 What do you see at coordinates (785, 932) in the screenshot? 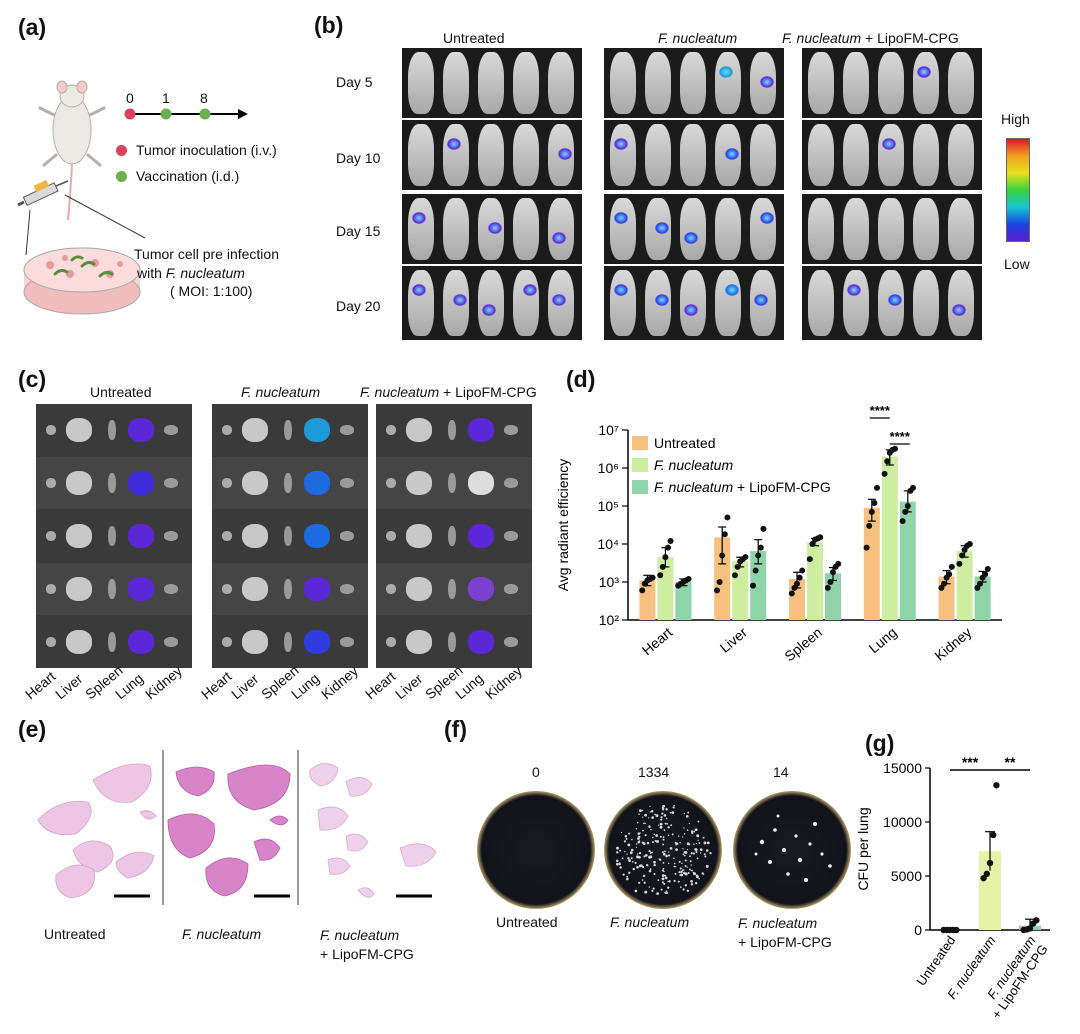
I see `f-caption-fn-lipo: F. nucleatum + LipoFM-CPG` at bounding box center [785, 932].